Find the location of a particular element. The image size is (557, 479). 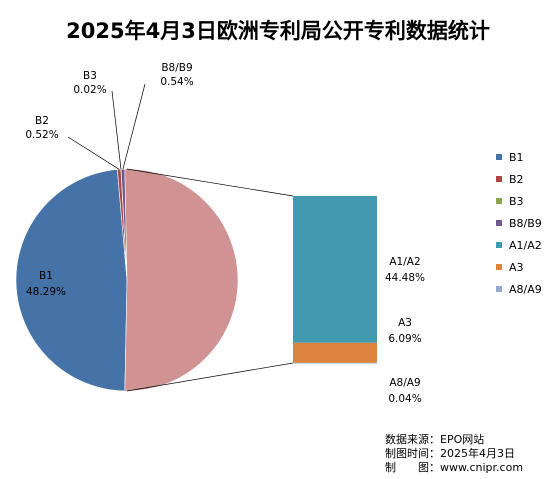

pie-slice-b1 is located at coordinates (71, 280).